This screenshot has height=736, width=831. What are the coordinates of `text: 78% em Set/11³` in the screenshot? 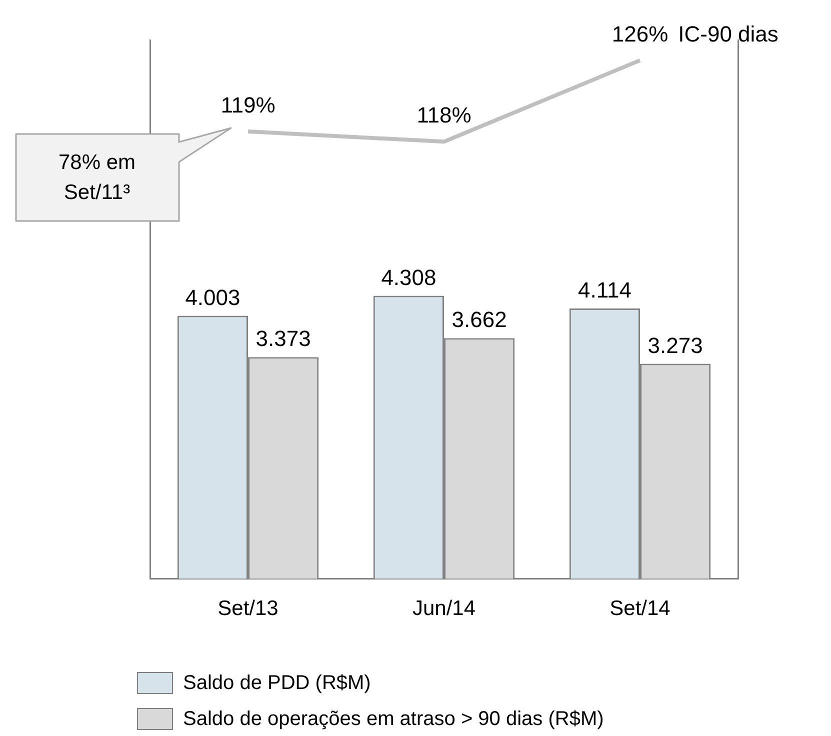 It's located at (97, 178).